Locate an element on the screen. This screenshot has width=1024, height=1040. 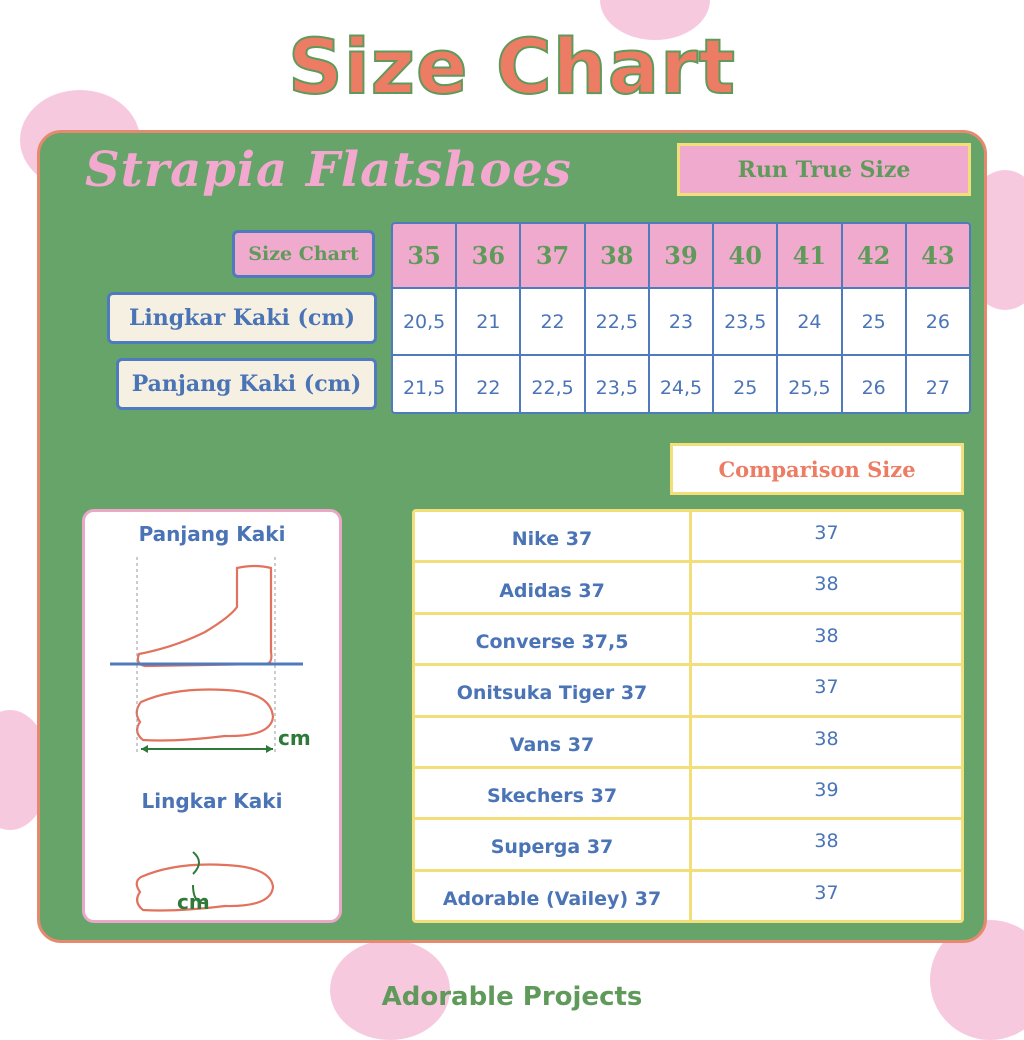
size-header-cell: 40 is located at coordinates (745, 255).